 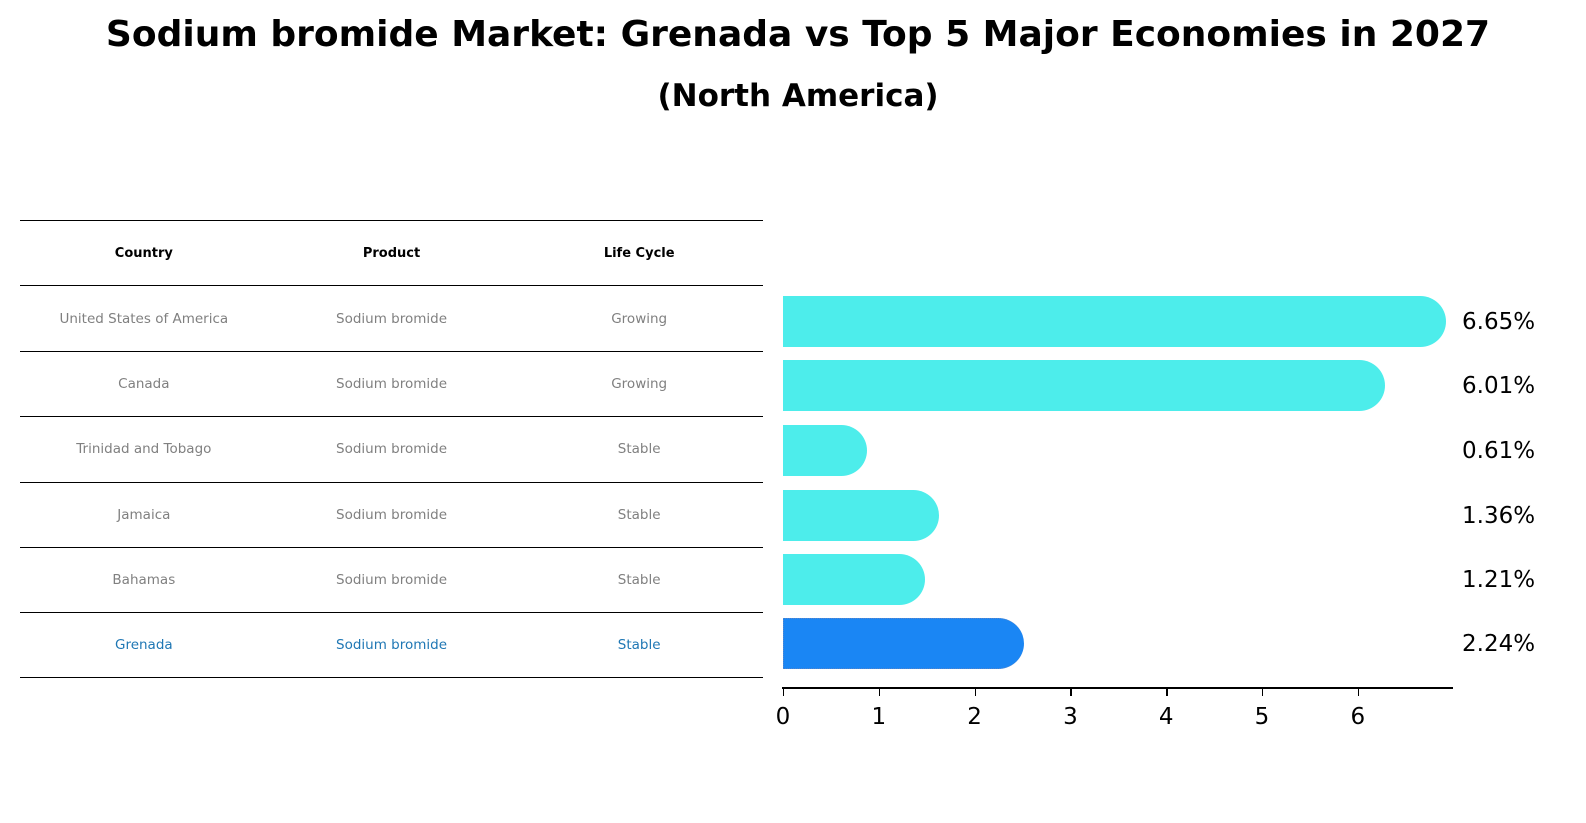 What do you see at coordinates (879, 717) in the screenshot?
I see `x-tick-label: 1` at bounding box center [879, 717].